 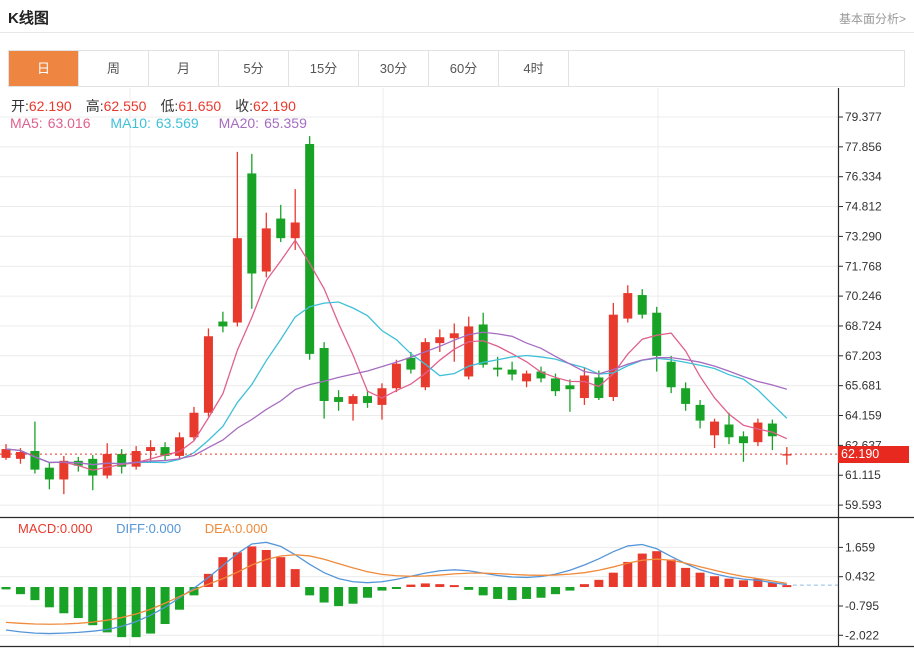 What do you see at coordinates (860, 547) in the screenshot?
I see `svg-text: 1.659` at bounding box center [860, 547].